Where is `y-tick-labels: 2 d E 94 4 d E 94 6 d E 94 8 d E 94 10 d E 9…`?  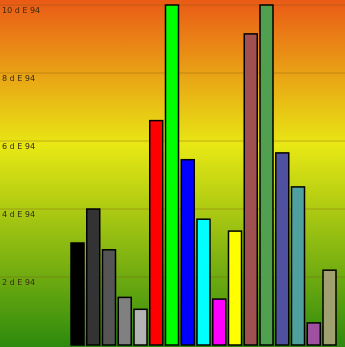 y-tick-labels: 2 d E 94 4 d E 94 6 d E 94 8 d E 94 10 d E 9… is located at coordinates (21, 146).